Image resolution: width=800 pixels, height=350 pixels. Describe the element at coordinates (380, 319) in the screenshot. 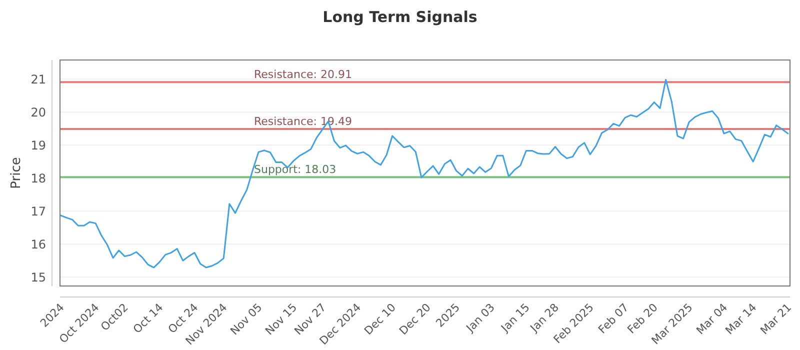

I see `x-tick-label: Dec 10` at that location.